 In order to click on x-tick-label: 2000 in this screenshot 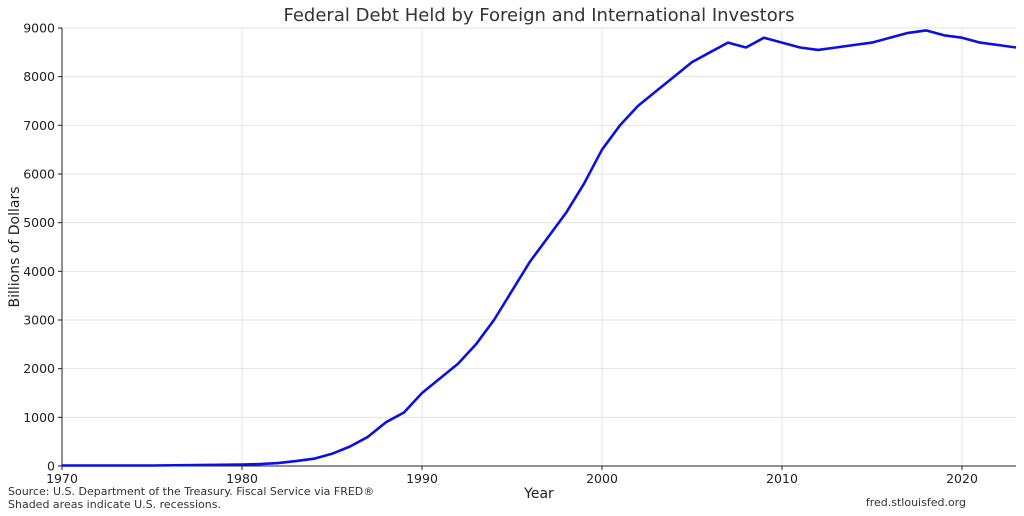, I will do `click(602, 478)`.